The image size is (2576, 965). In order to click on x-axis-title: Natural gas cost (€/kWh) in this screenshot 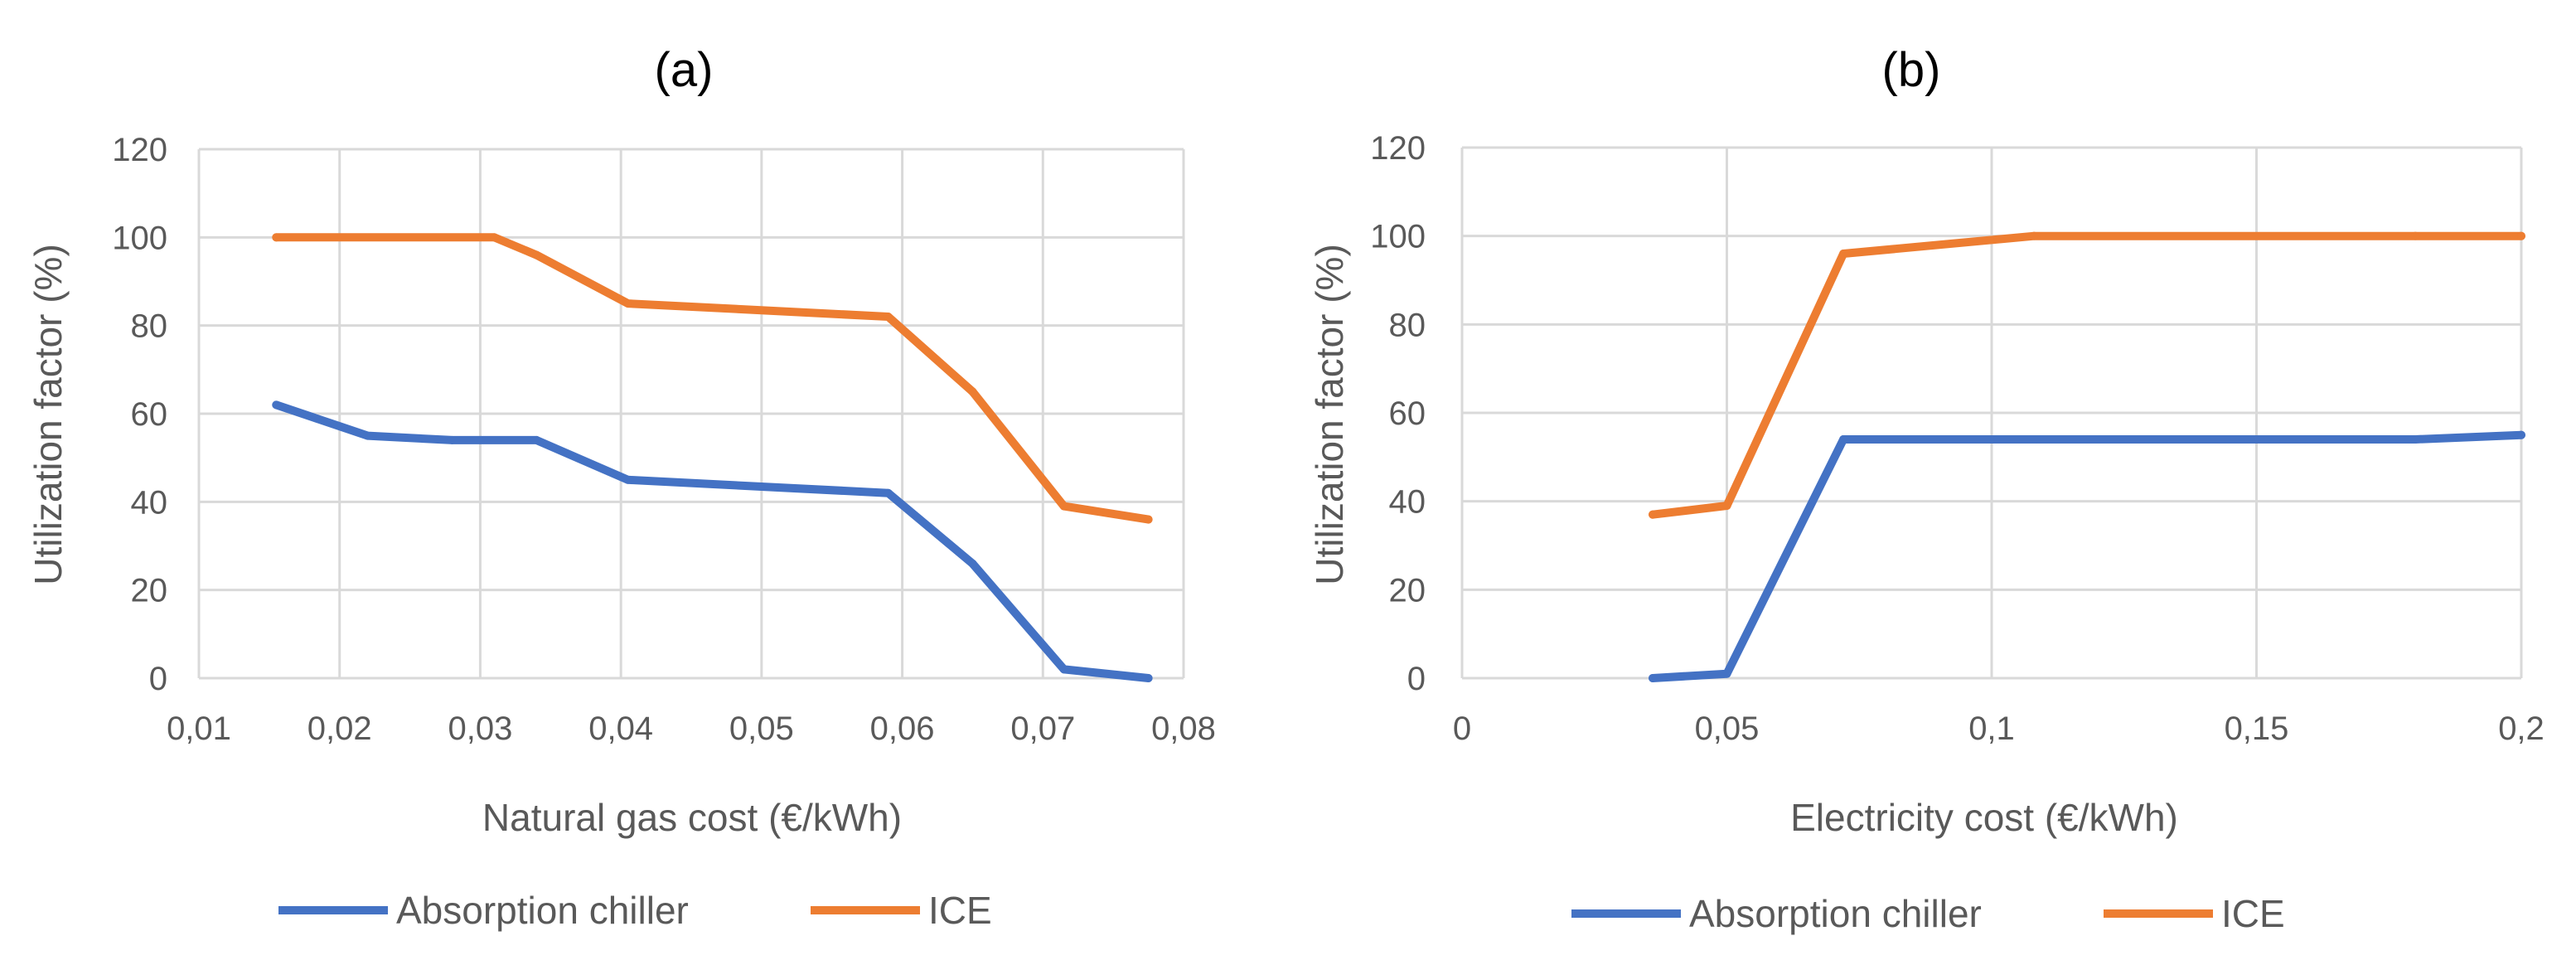, I will do `click(692, 818)`.